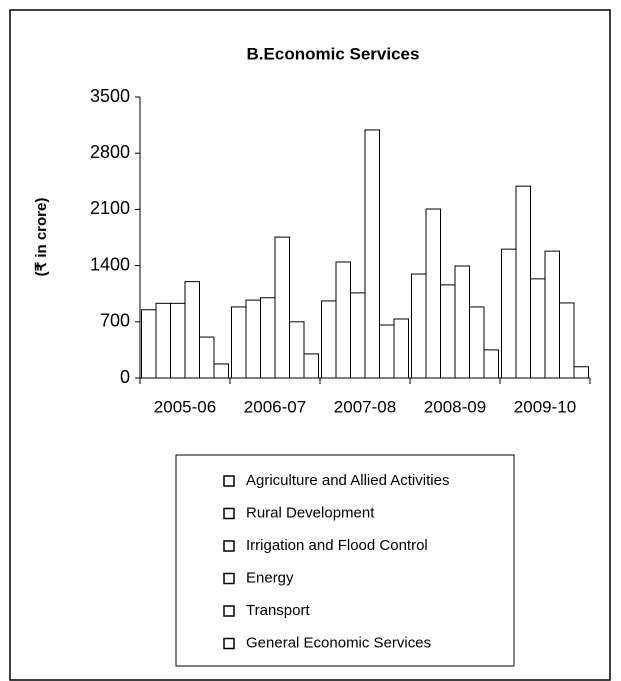 The height and width of the screenshot is (681, 621). I want to click on x-tick-label: 2007-08, so click(365, 406).